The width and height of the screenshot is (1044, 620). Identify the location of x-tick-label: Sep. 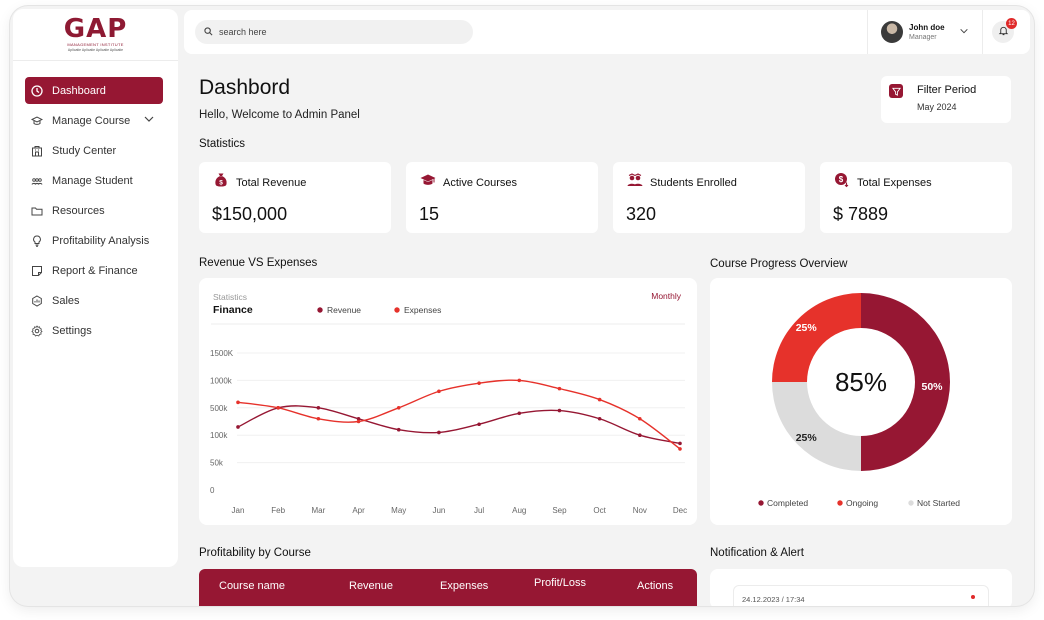
(559, 510).